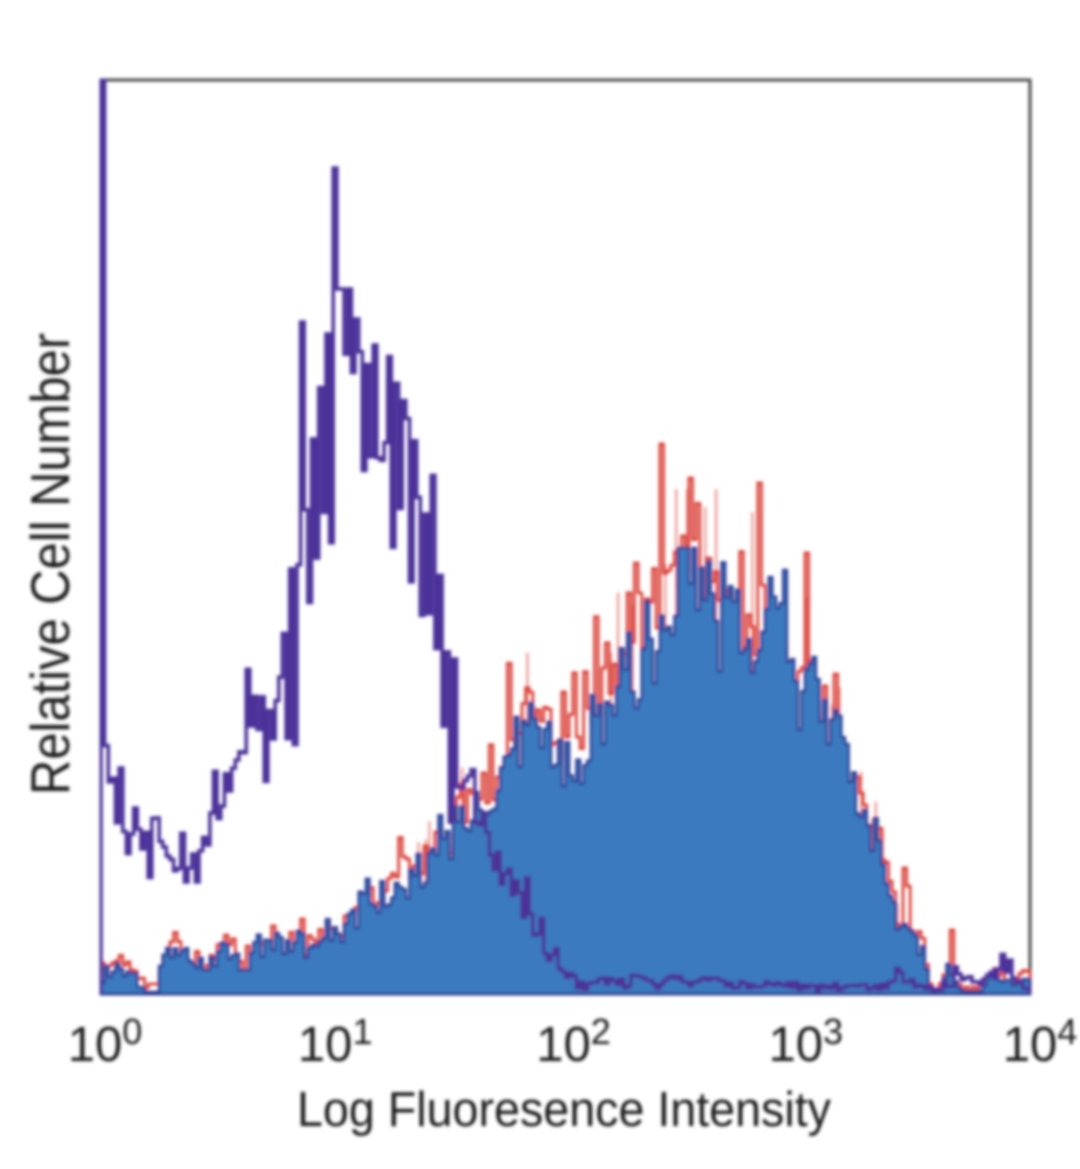  Describe the element at coordinates (1040, 1041) in the screenshot. I see `svg-text: 10⁴` at that location.